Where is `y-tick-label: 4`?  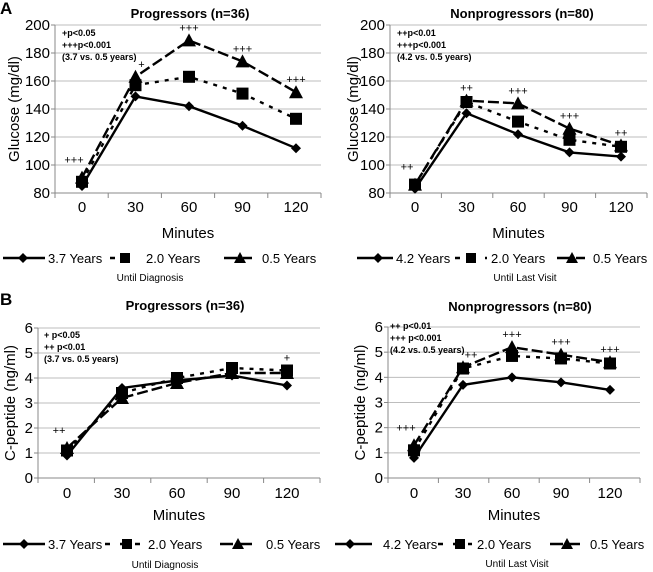 y-tick-label: 4 is located at coordinates (379, 377).